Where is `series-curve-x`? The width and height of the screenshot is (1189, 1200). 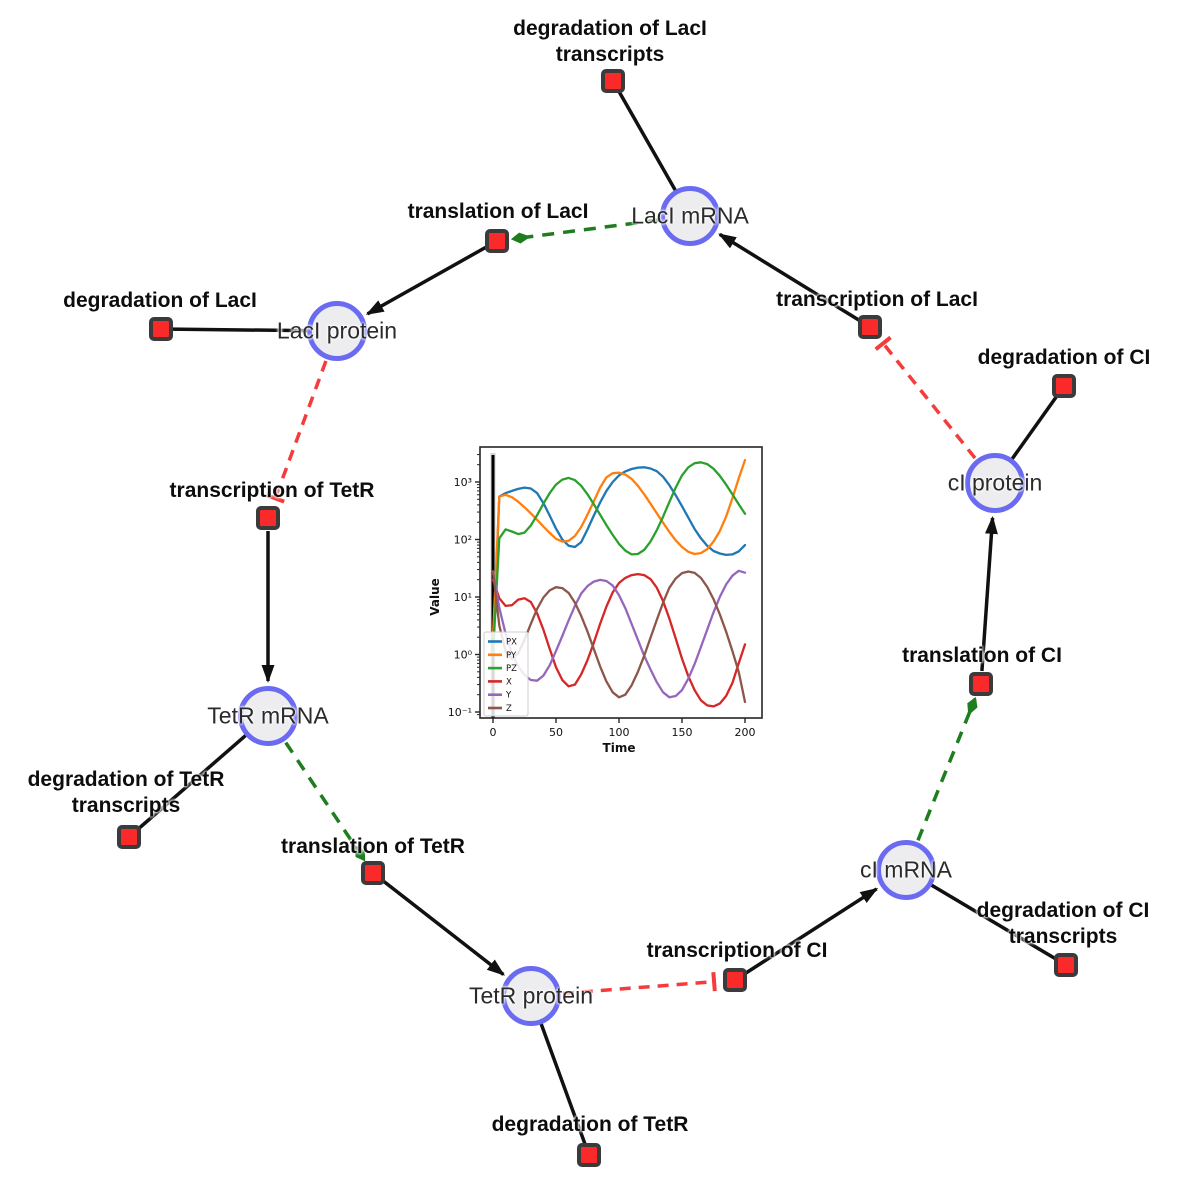 series-curve-x is located at coordinates (619, 640).